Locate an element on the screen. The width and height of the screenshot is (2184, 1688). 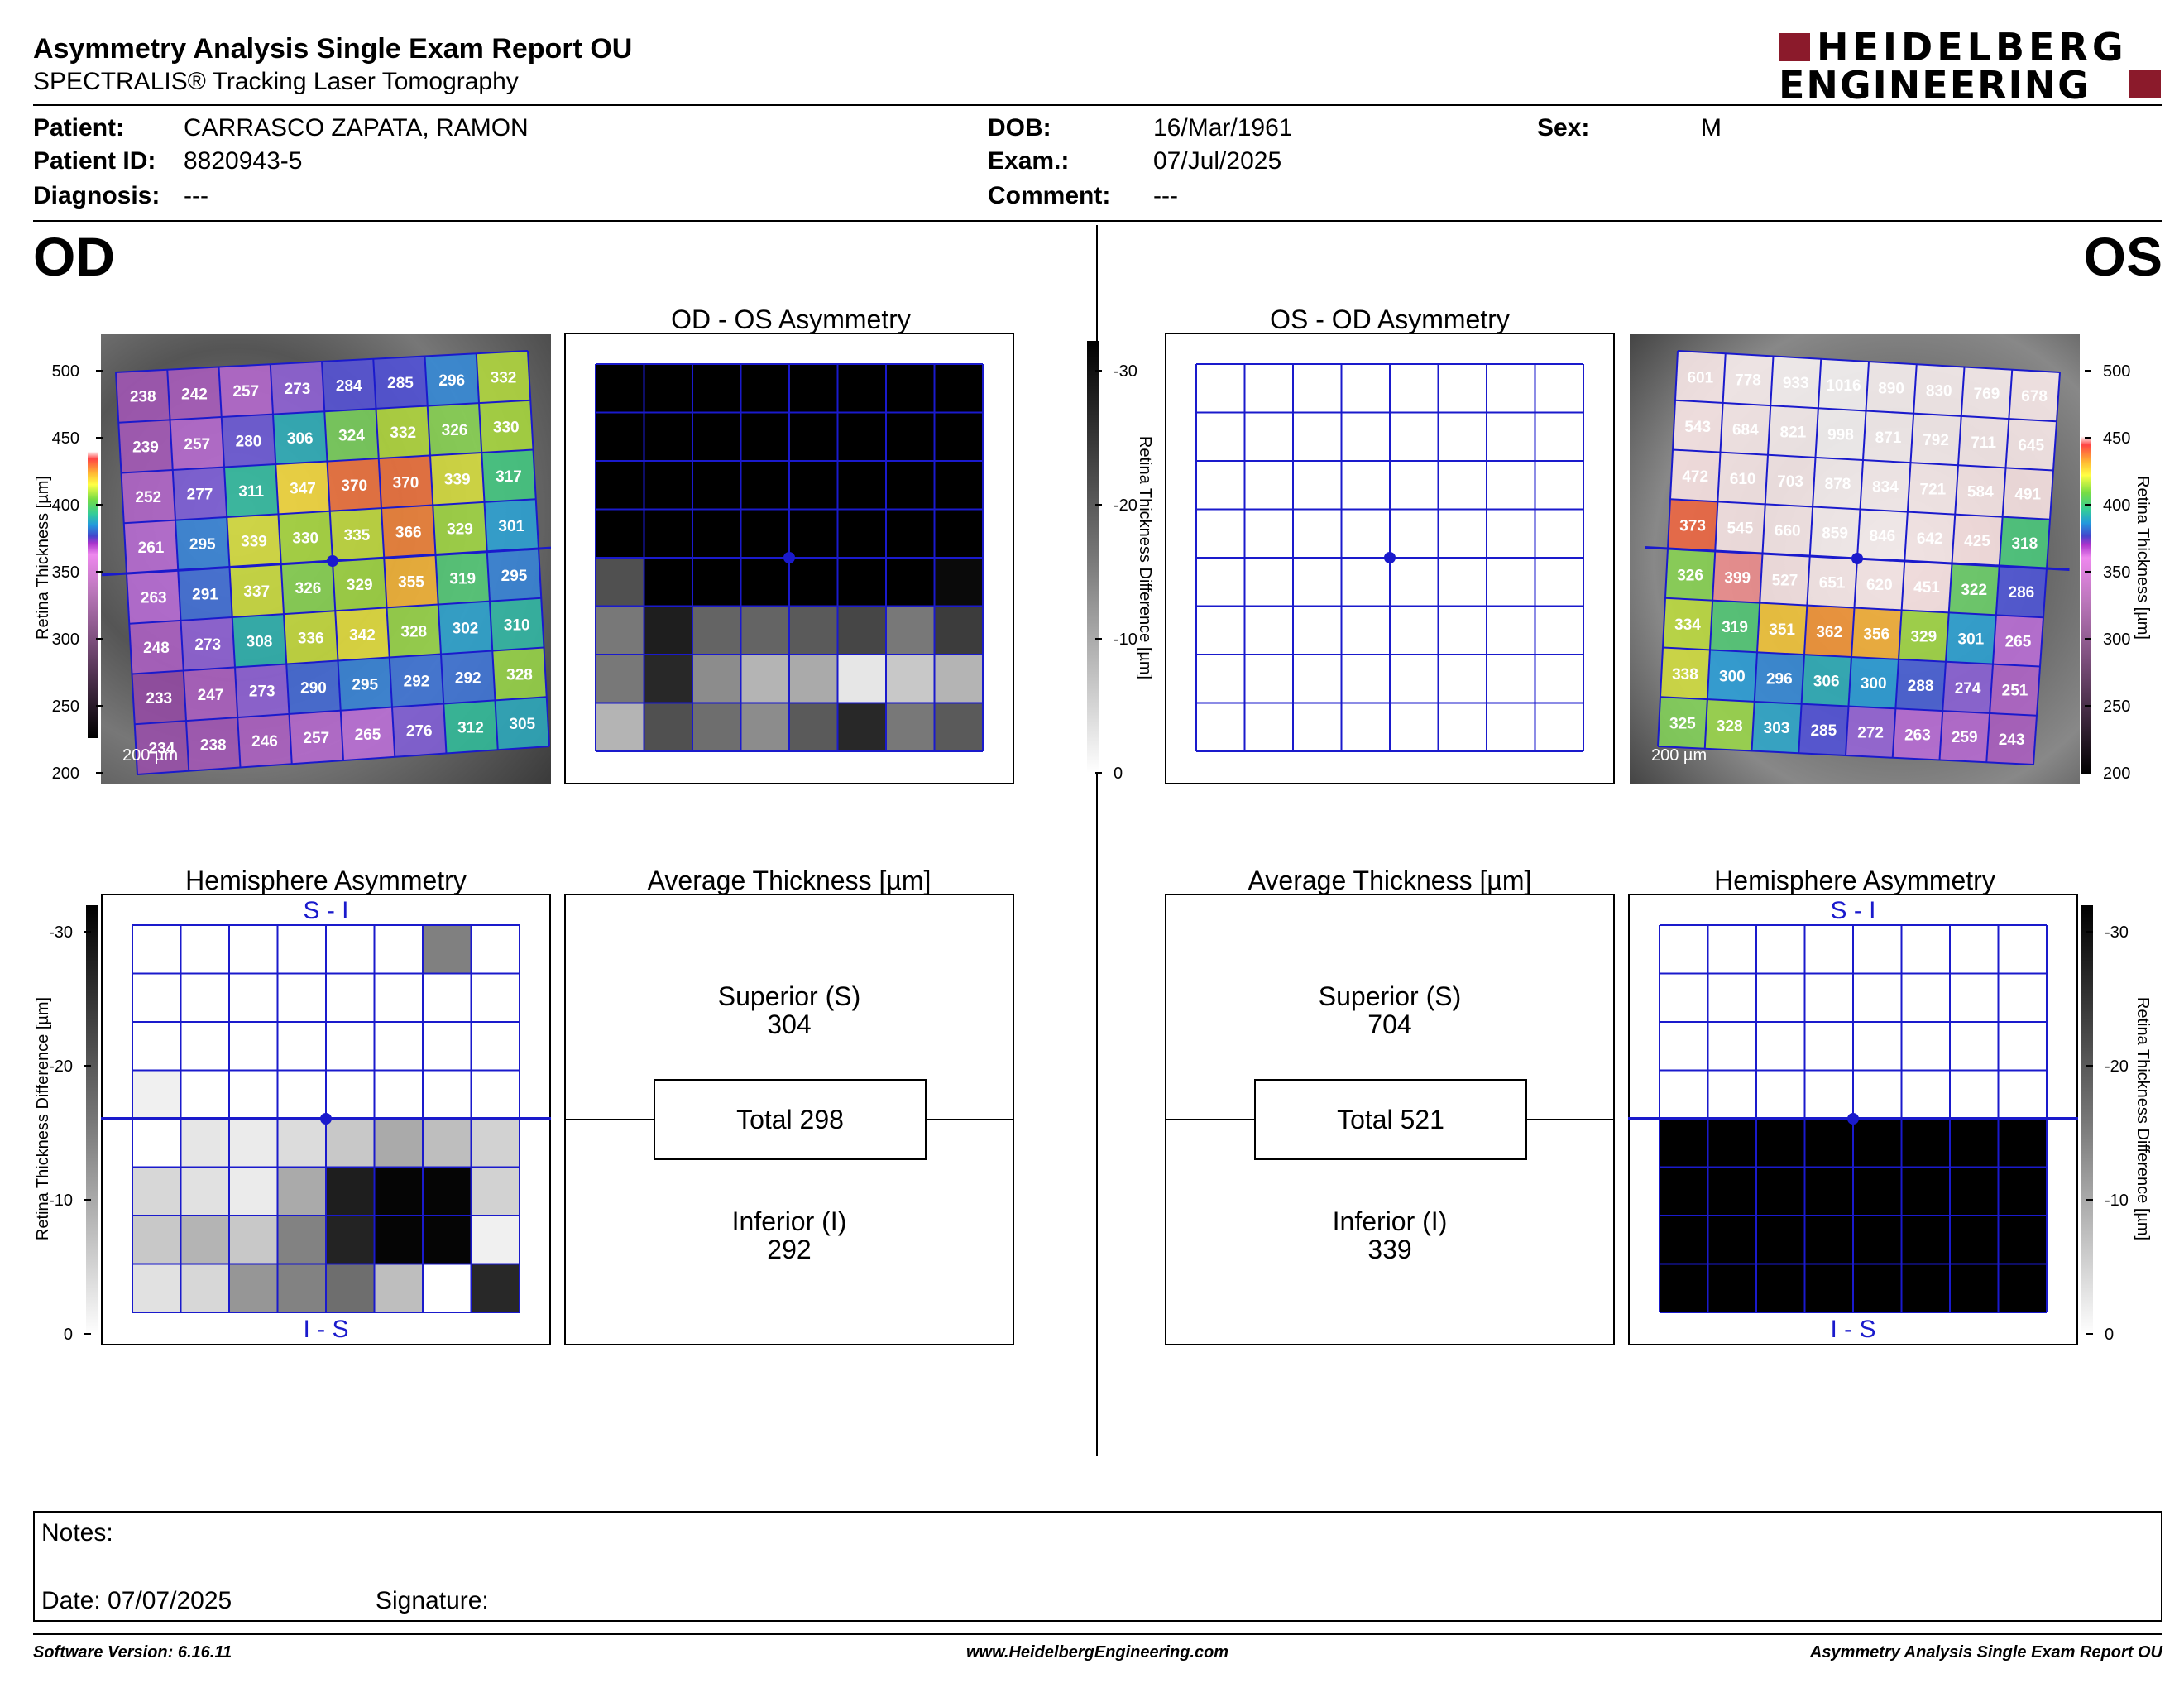
info-divider is located at coordinates (1097, 221).